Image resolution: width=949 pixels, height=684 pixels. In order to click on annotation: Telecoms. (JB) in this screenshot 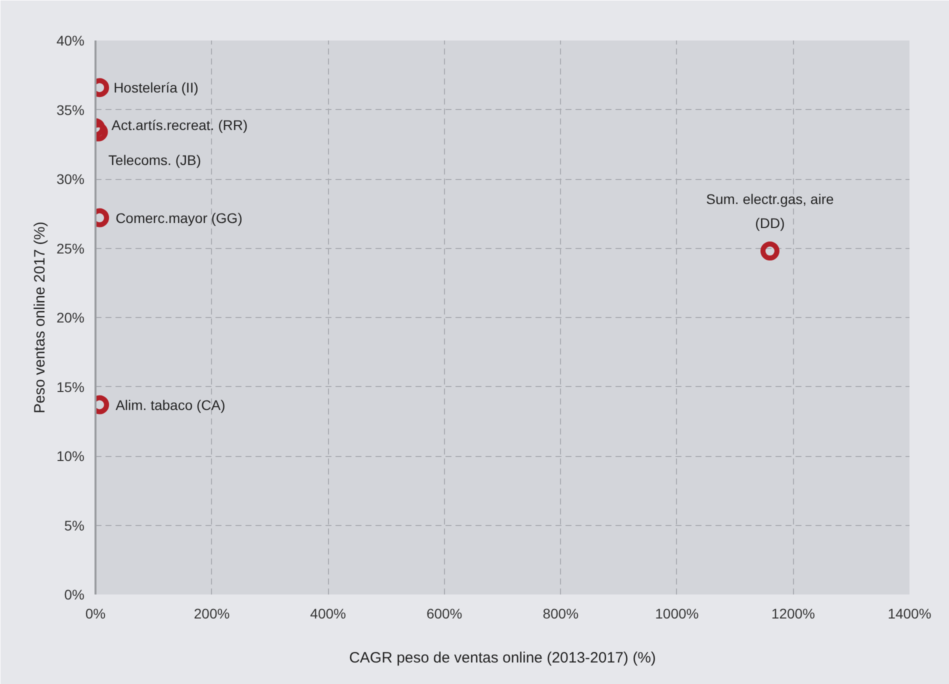, I will do `click(154, 160)`.